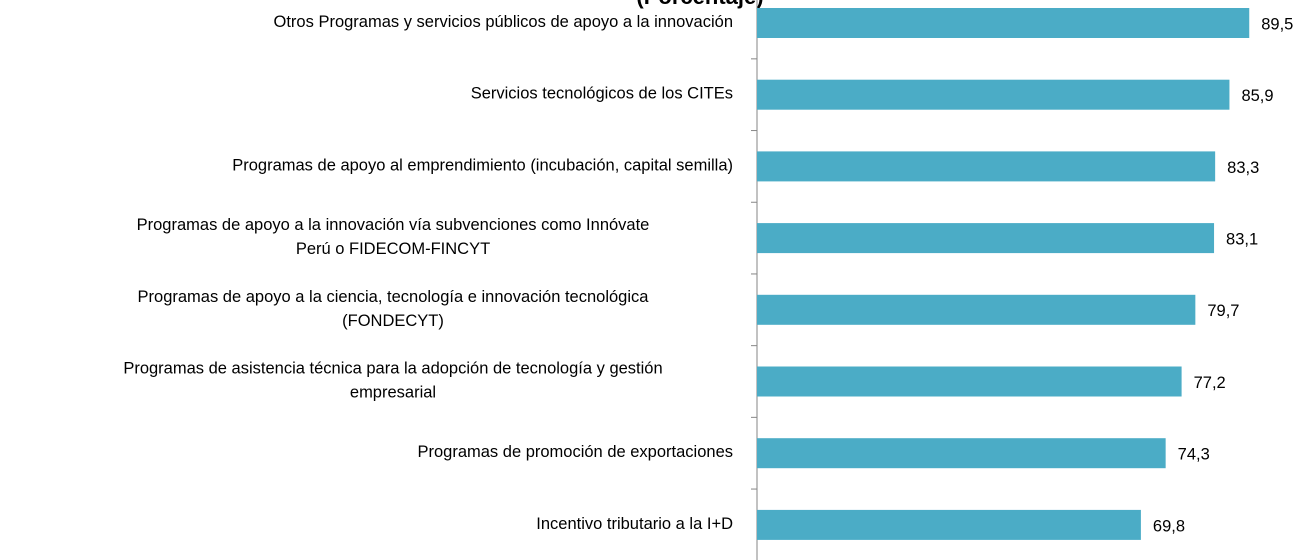  I want to click on value-label: 83,1, so click(1242, 239).